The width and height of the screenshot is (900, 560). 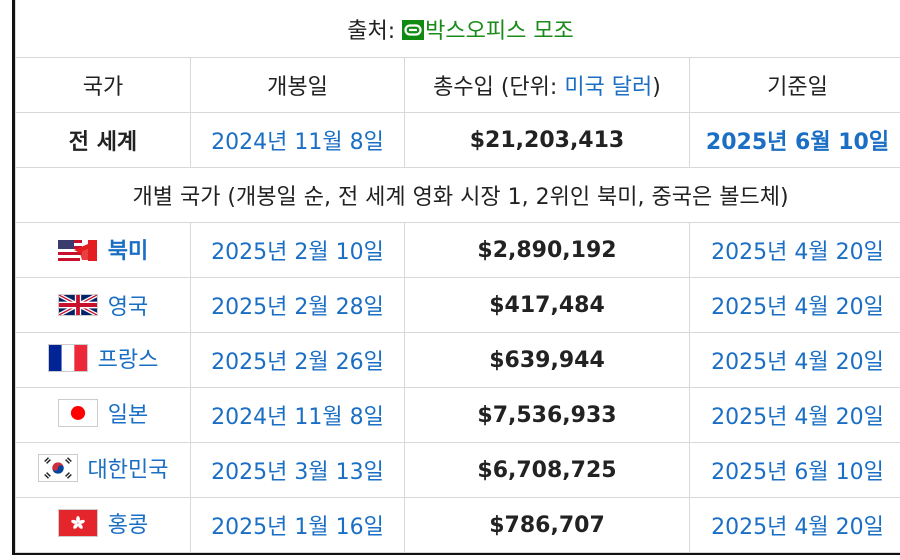 I want to click on country-cell: 프랑스, so click(x=103, y=360).